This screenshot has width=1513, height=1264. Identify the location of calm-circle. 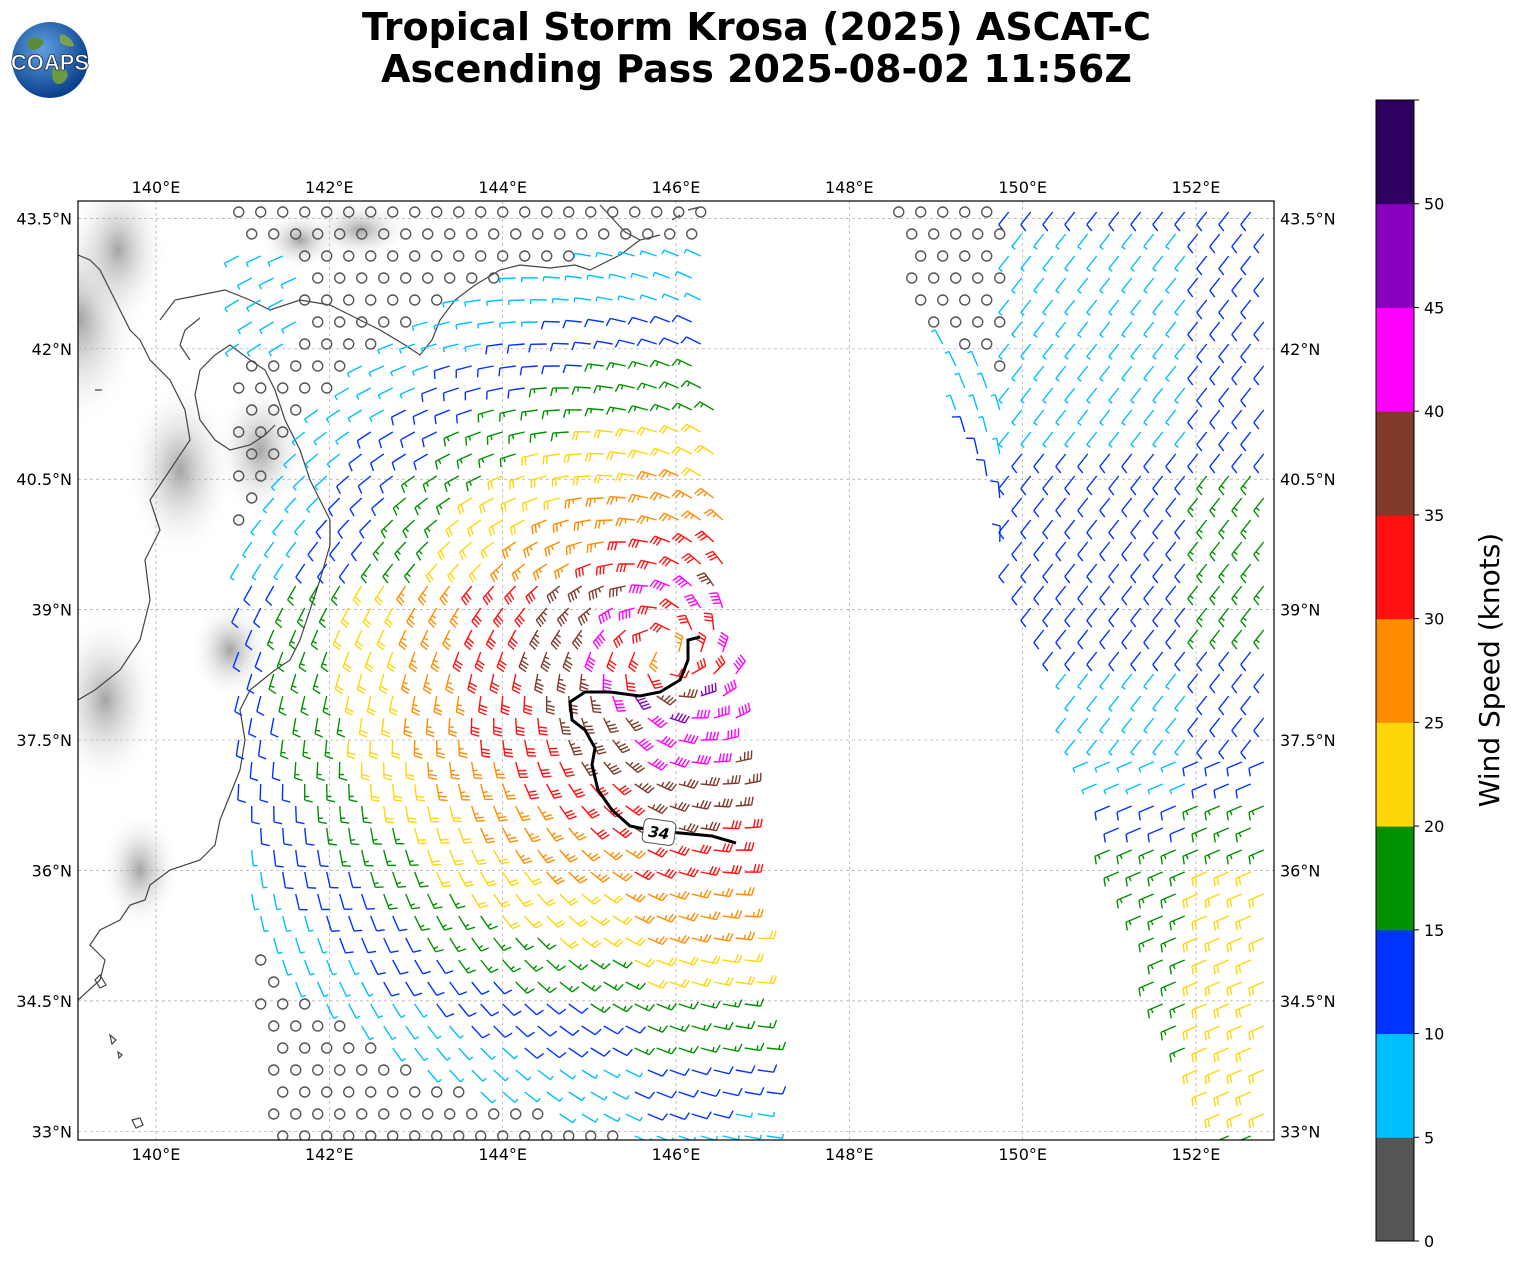
(283, 1048).